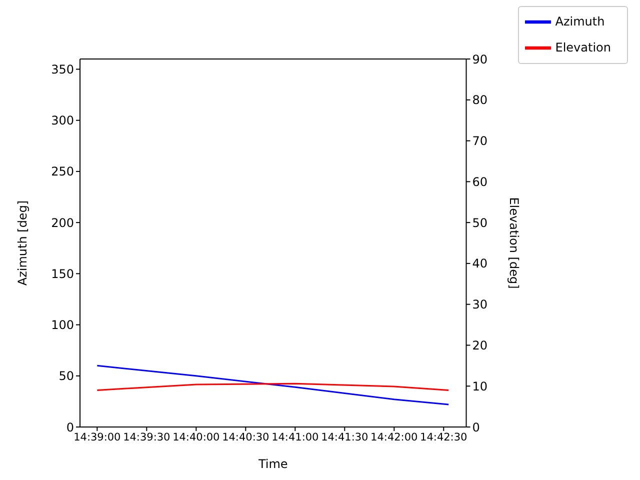 The image size is (640, 480). I want to click on x-tick-label: 14:41:00, so click(295, 437).